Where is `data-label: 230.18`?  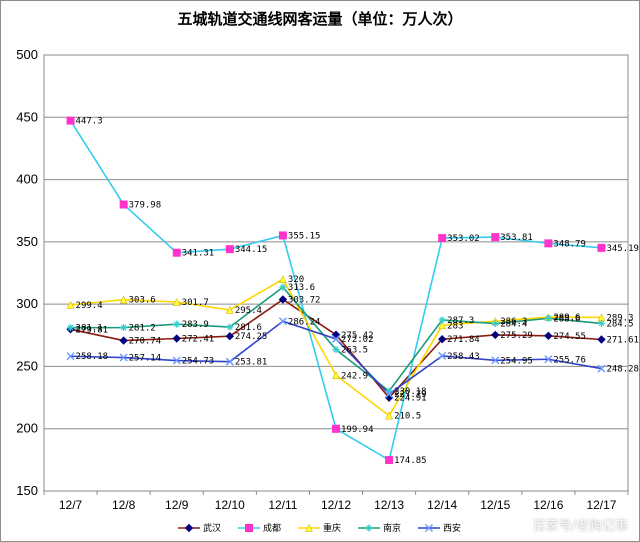
data-label: 230.18 is located at coordinates (410, 392).